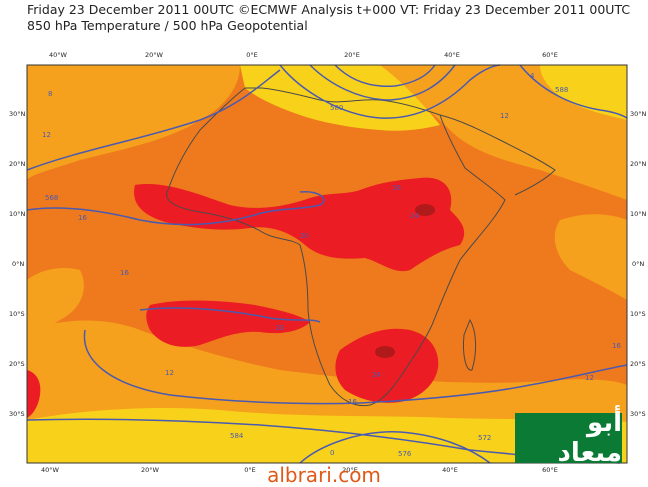  I want to click on temp-label: 0, so click(332, 453).